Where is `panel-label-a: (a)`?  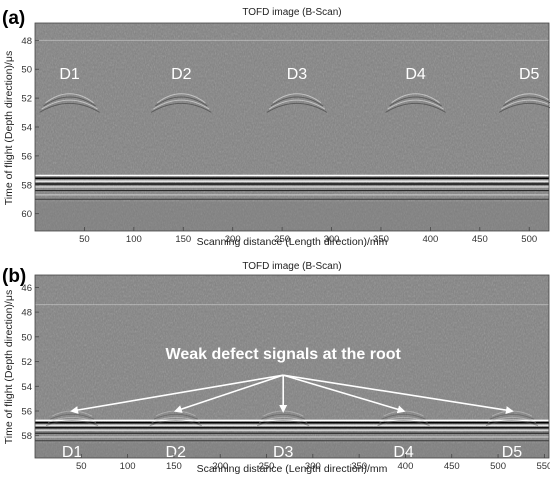
panel-label-a: (a) is located at coordinates (13, 18).